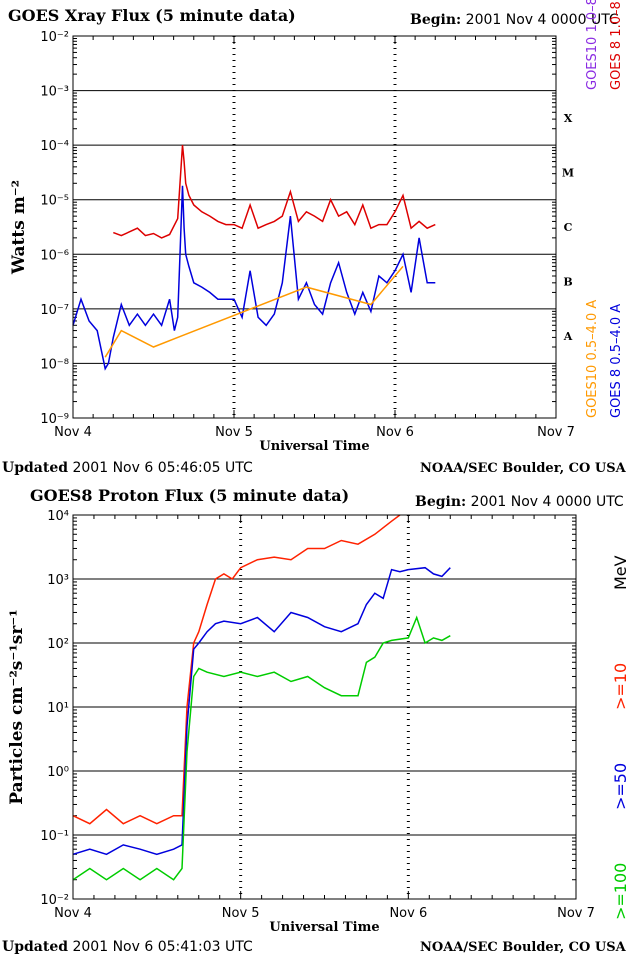 The width and height of the screenshot is (640, 960). I want to click on proton-updated-value: 2001 Nov 6 05:41:03 UTC, so click(162, 947).